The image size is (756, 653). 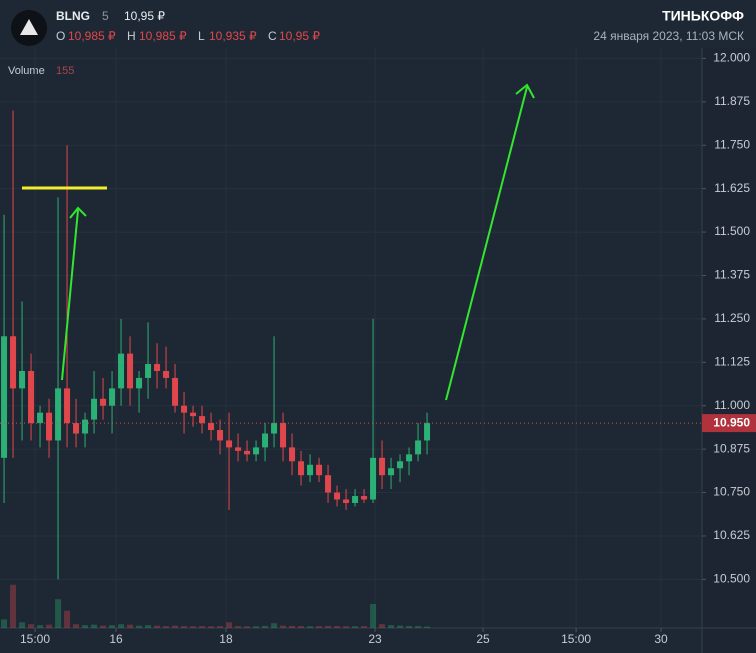 What do you see at coordinates (731, 492) in the screenshot?
I see `y-tick-label: 10.750` at bounding box center [731, 492].